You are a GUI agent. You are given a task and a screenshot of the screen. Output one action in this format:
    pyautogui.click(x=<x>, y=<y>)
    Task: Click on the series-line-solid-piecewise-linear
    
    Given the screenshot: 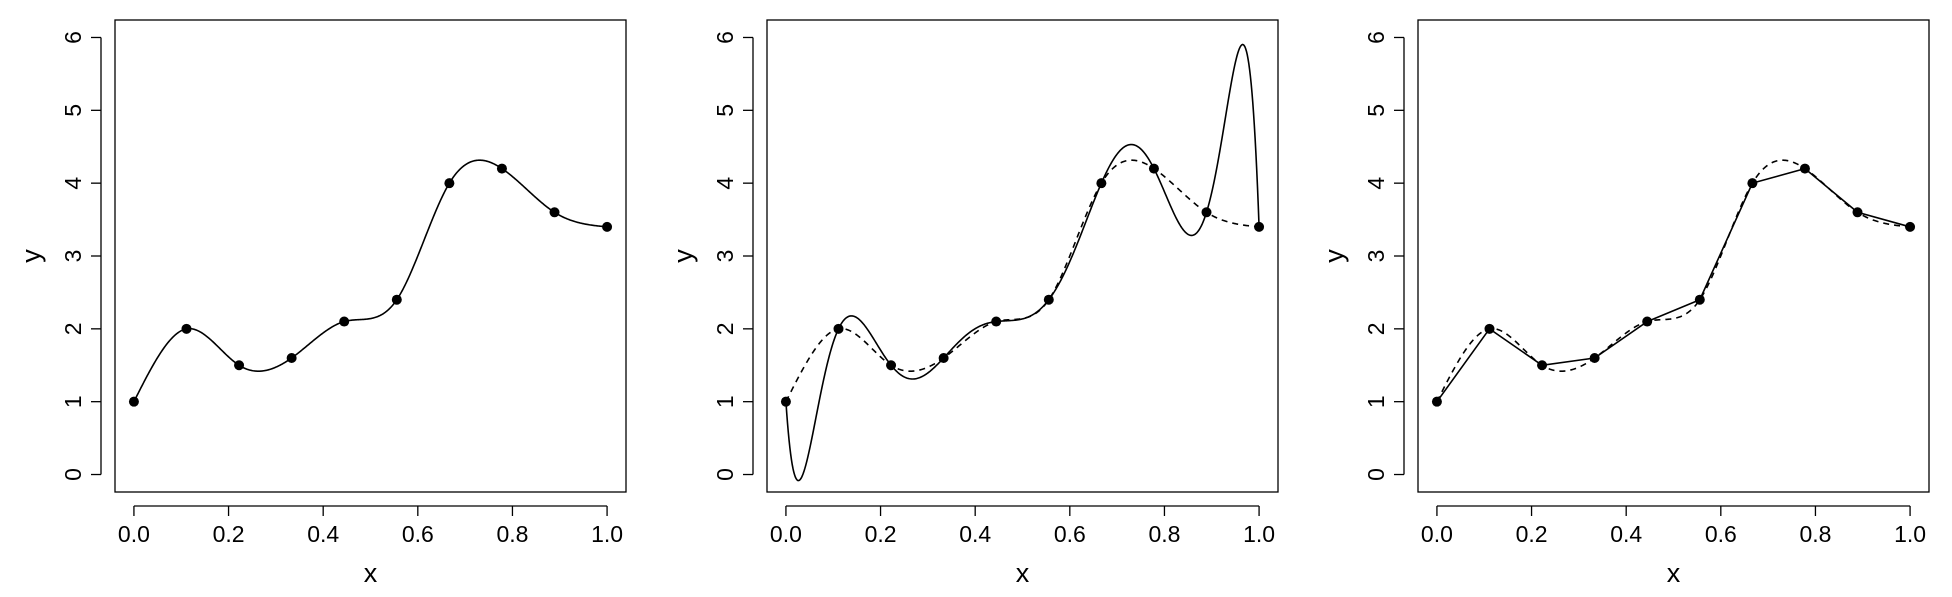 What is the action you would take?
    pyautogui.click(x=1673, y=285)
    